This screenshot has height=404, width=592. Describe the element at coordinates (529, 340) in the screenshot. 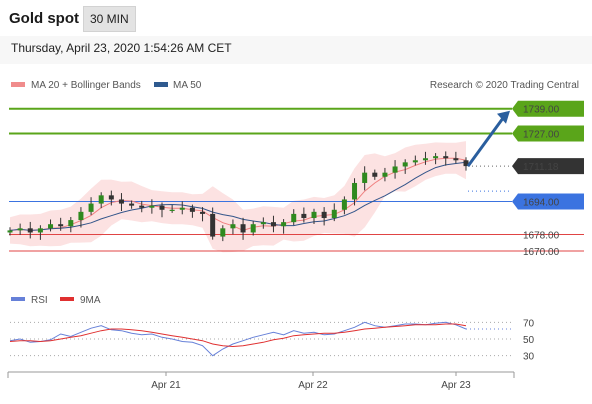

I see `rsi-tick-50: 50` at that location.